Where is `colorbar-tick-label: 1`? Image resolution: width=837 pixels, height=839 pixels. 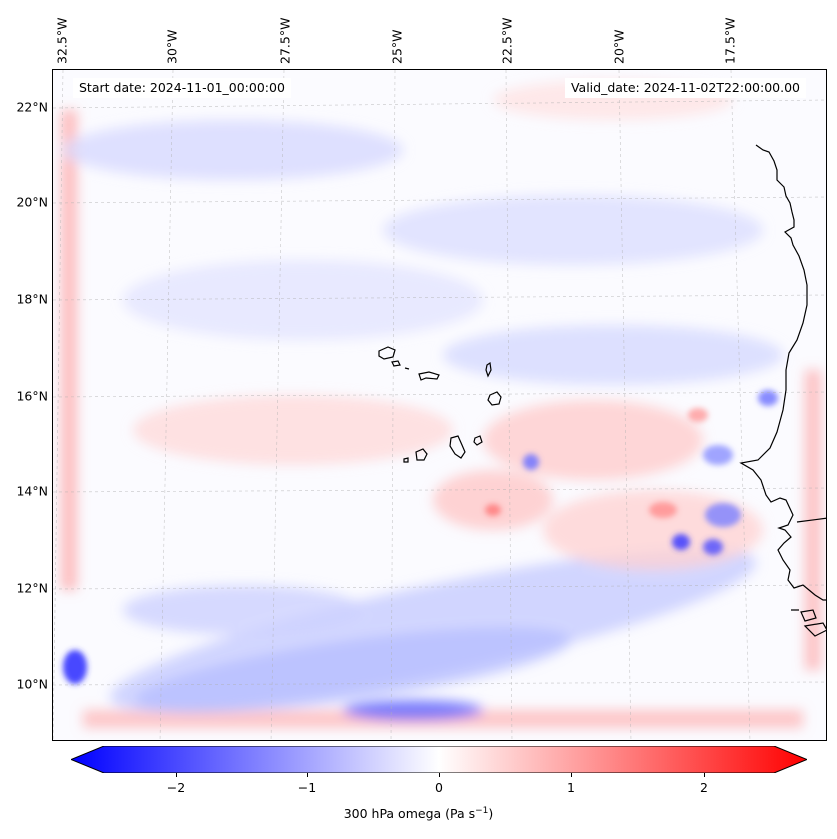
colorbar-tick-label: 1 is located at coordinates (571, 787).